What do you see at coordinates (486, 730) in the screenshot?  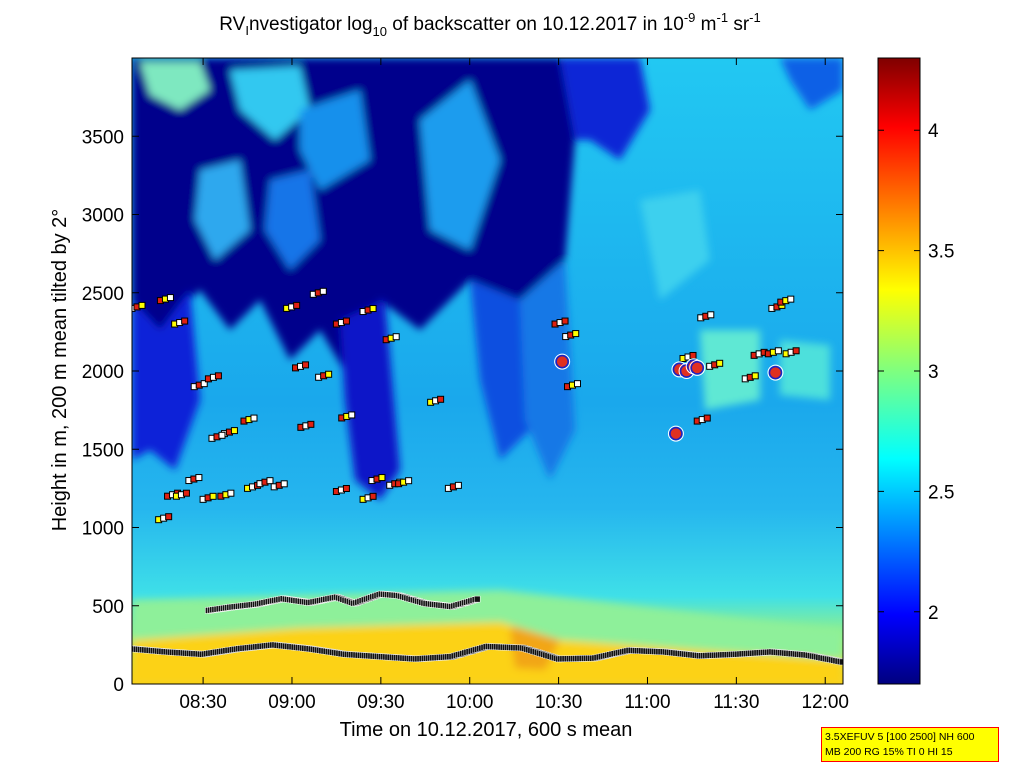 I see `x-axis-label: Time on 10.12.2017, 600 s mean` at bounding box center [486, 730].